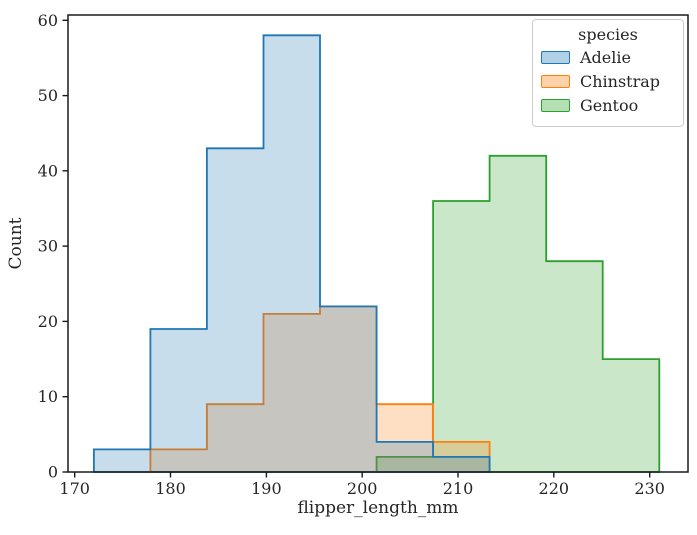 This screenshot has width=697, height=535. What do you see at coordinates (170, 488) in the screenshot?
I see `x-tick-label: 180` at bounding box center [170, 488].